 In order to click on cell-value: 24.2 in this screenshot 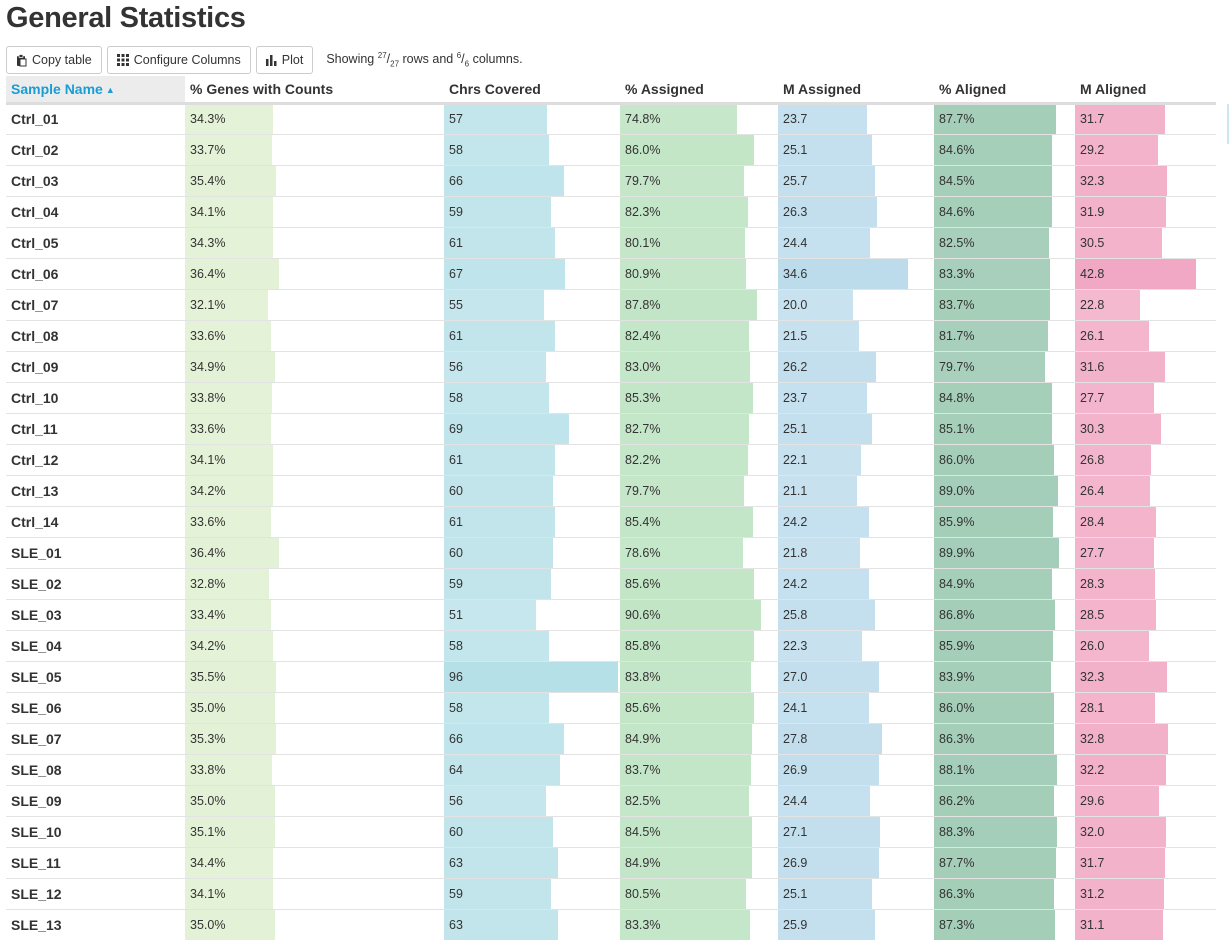, I will do `click(795, 583)`.